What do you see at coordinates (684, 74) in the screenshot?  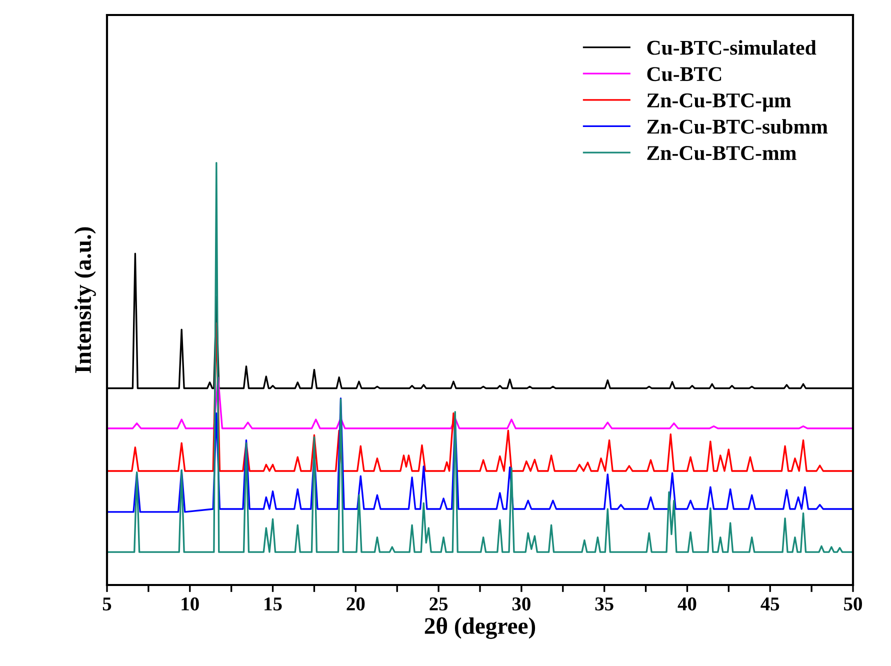 I see `legend-label: Cu-BTC` at bounding box center [684, 74].